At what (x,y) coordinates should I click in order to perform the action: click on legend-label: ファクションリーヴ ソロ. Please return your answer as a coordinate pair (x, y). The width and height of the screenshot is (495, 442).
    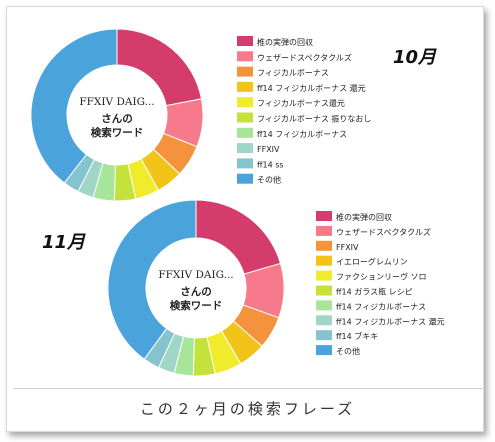
    Looking at the image, I should click on (381, 277).